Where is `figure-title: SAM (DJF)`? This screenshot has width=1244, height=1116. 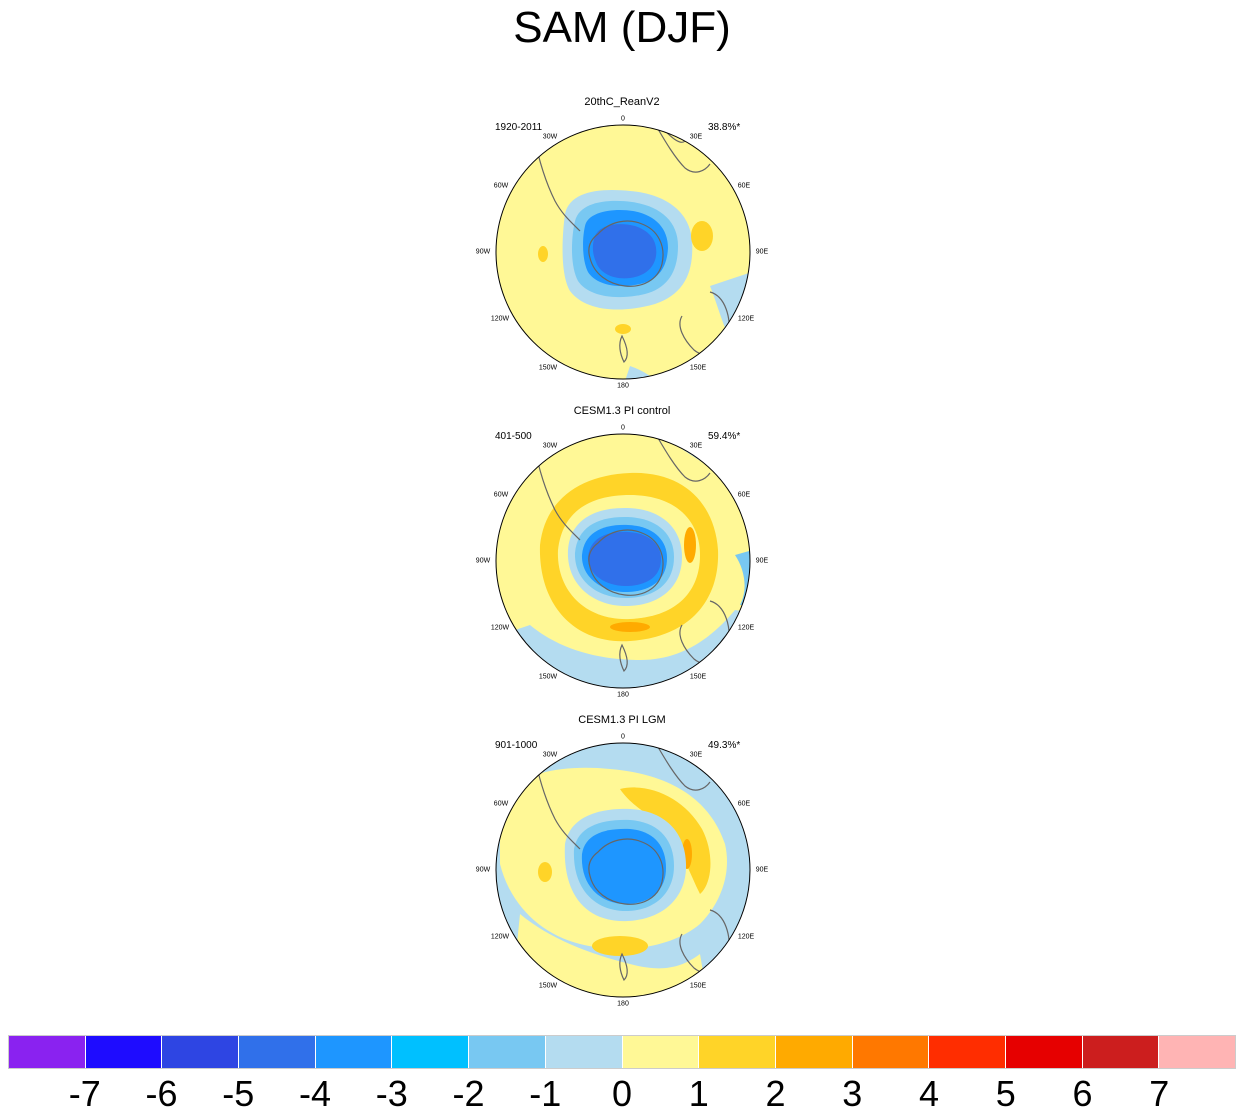
figure-title: SAM (DJF) is located at coordinates (622, 27).